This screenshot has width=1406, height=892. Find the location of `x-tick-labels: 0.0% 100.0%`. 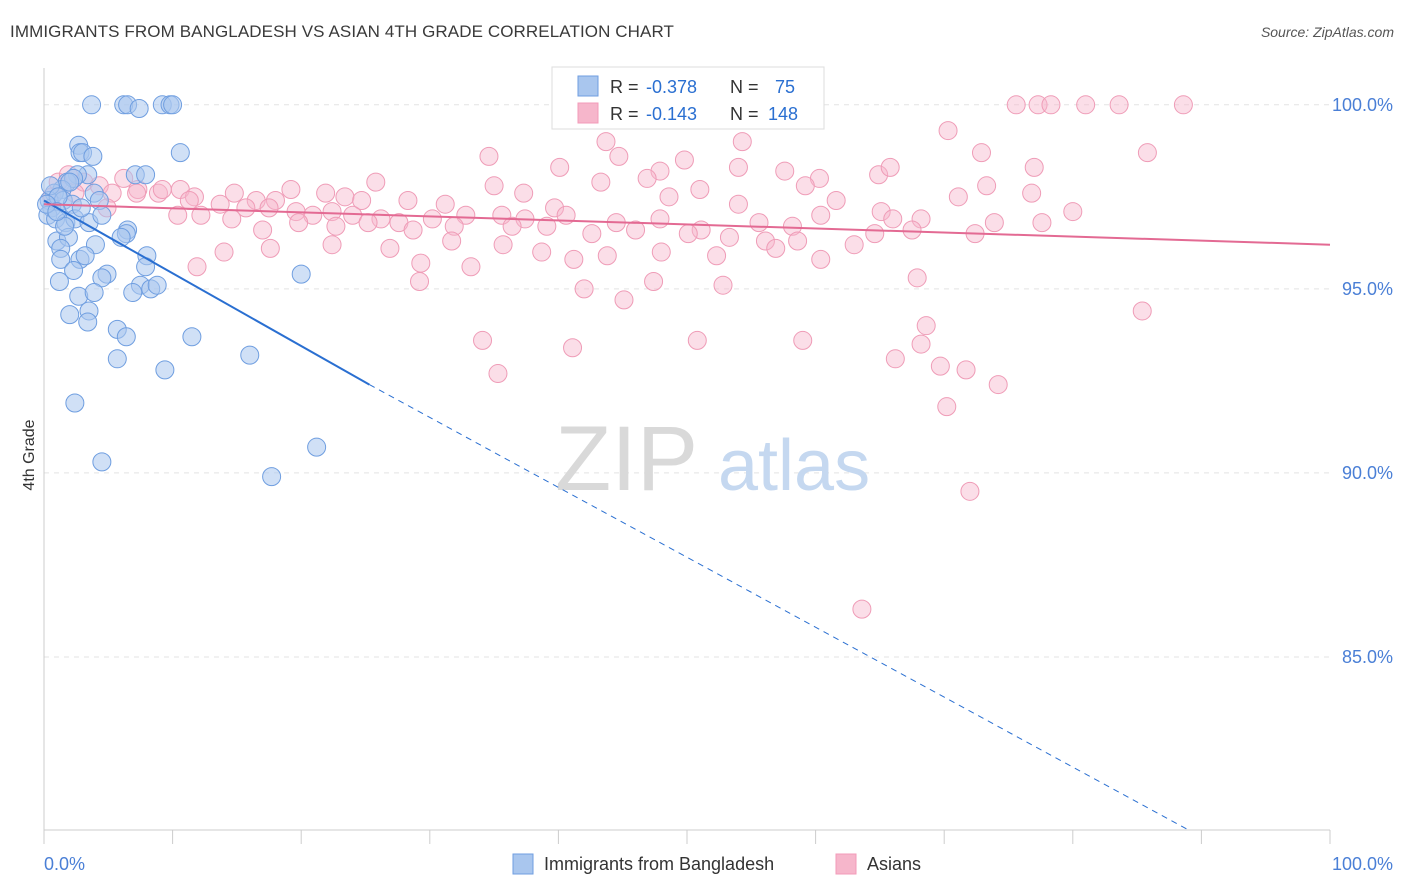

x-tick-labels: 0.0% 100.0% is located at coordinates (718, 864).